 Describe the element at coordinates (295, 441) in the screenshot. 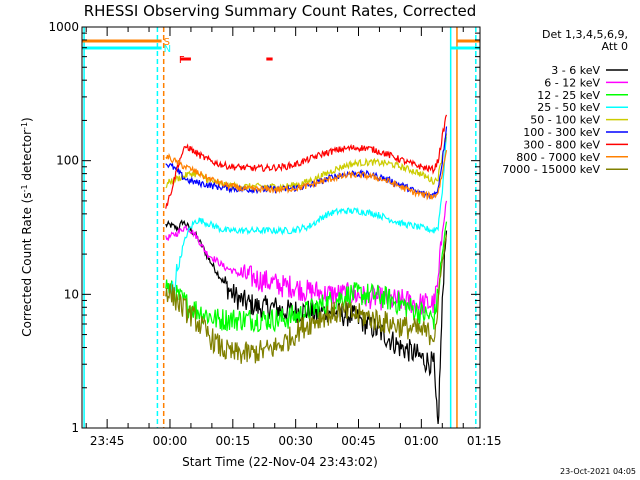

I see `x-tick-label: 00:30` at that location.